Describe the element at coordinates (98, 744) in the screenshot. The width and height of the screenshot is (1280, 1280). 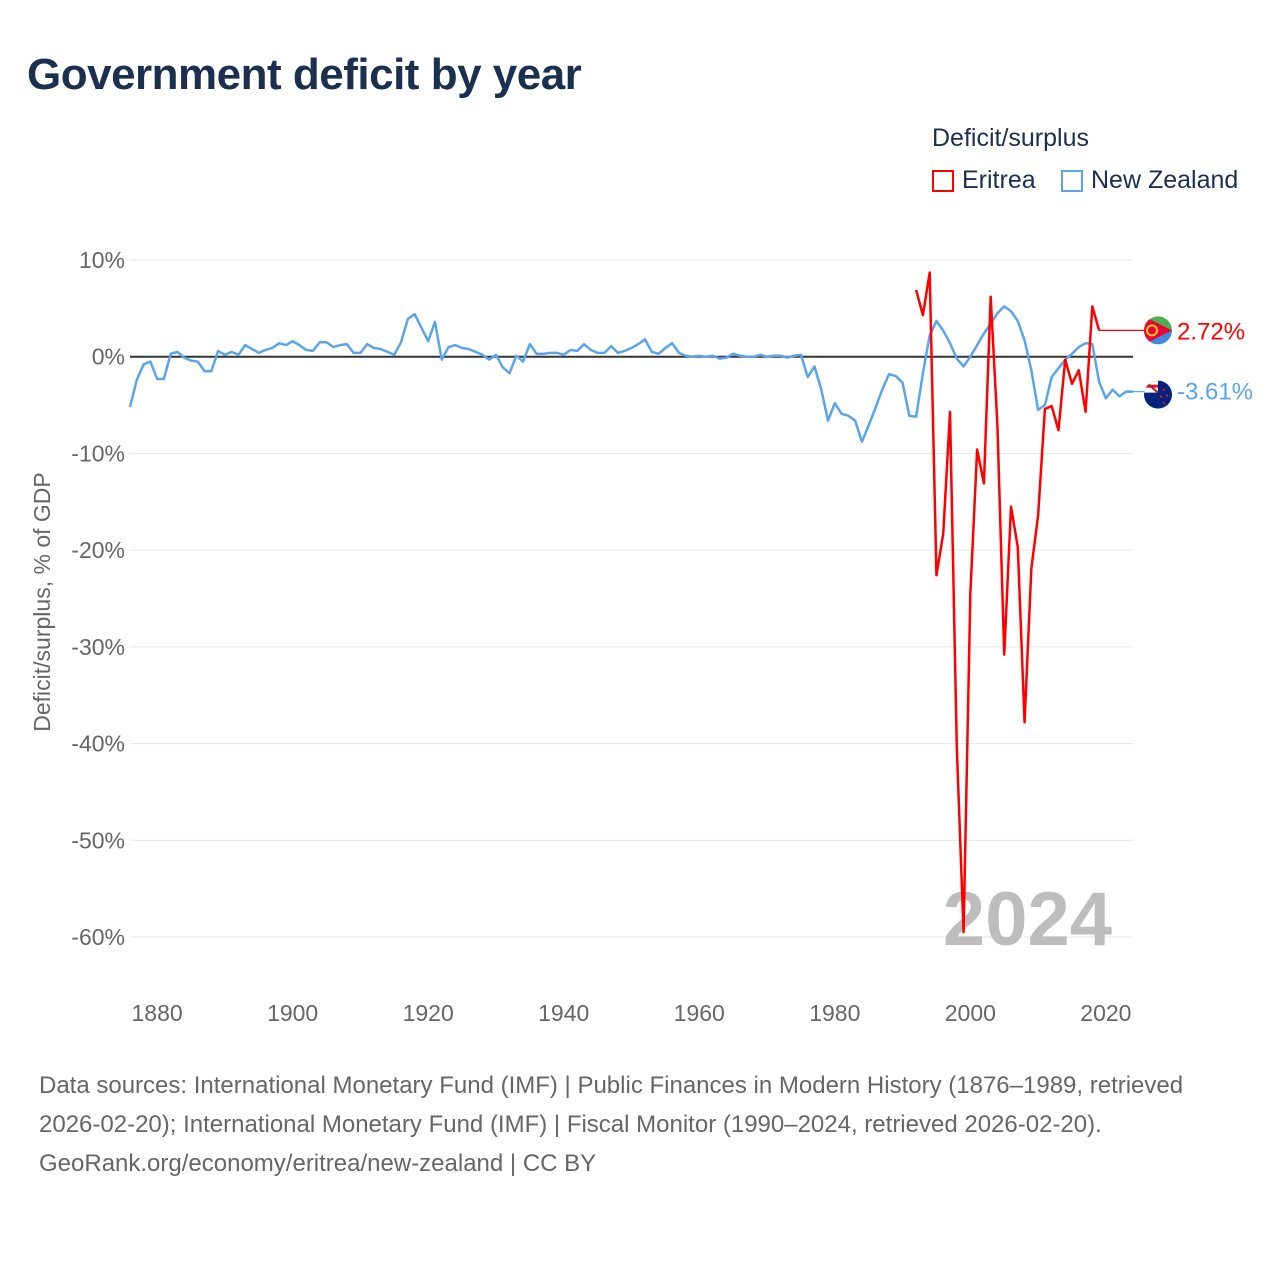
I see `y-tick-label: -40%` at that location.